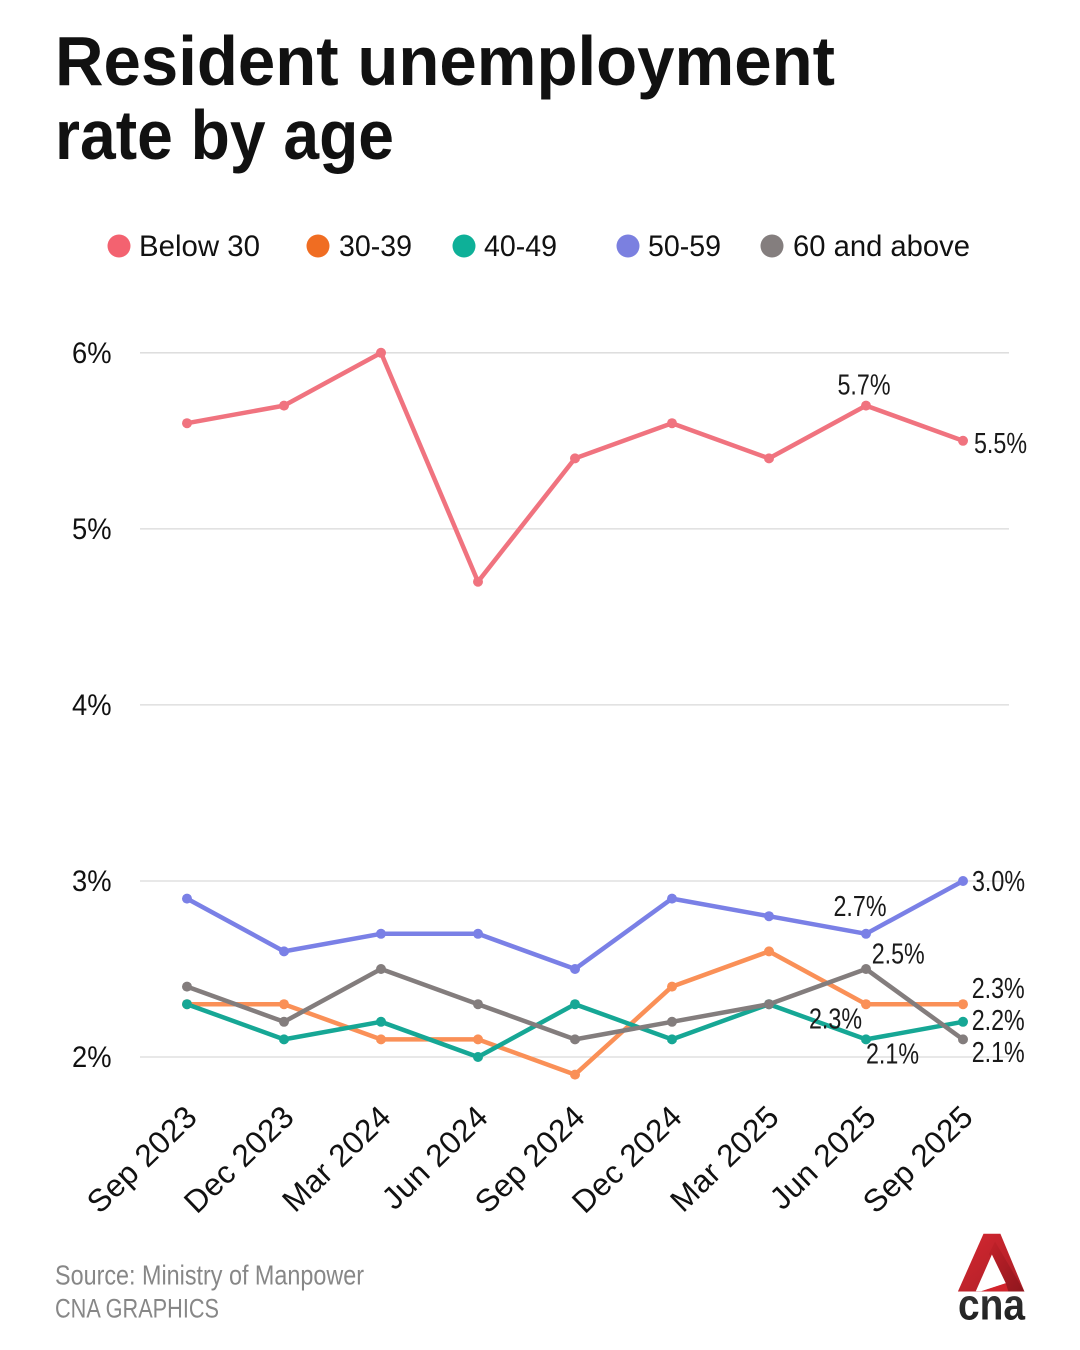 The image size is (1080, 1350). Describe the element at coordinates (92, 1057) in the screenshot. I see `svg-text: 2%` at that location.